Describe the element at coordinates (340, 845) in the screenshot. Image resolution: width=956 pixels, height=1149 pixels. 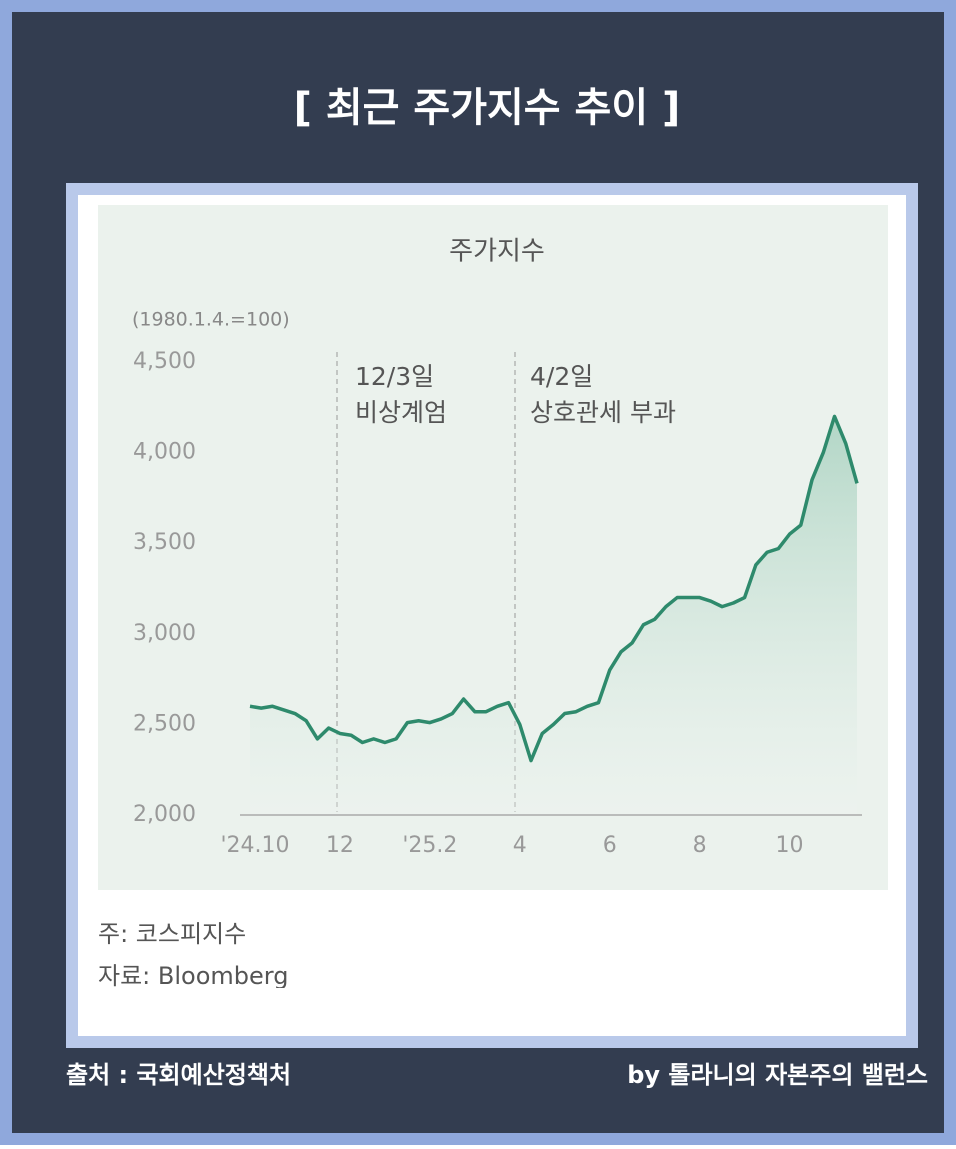
I see `x-tick-label: 12` at that location.